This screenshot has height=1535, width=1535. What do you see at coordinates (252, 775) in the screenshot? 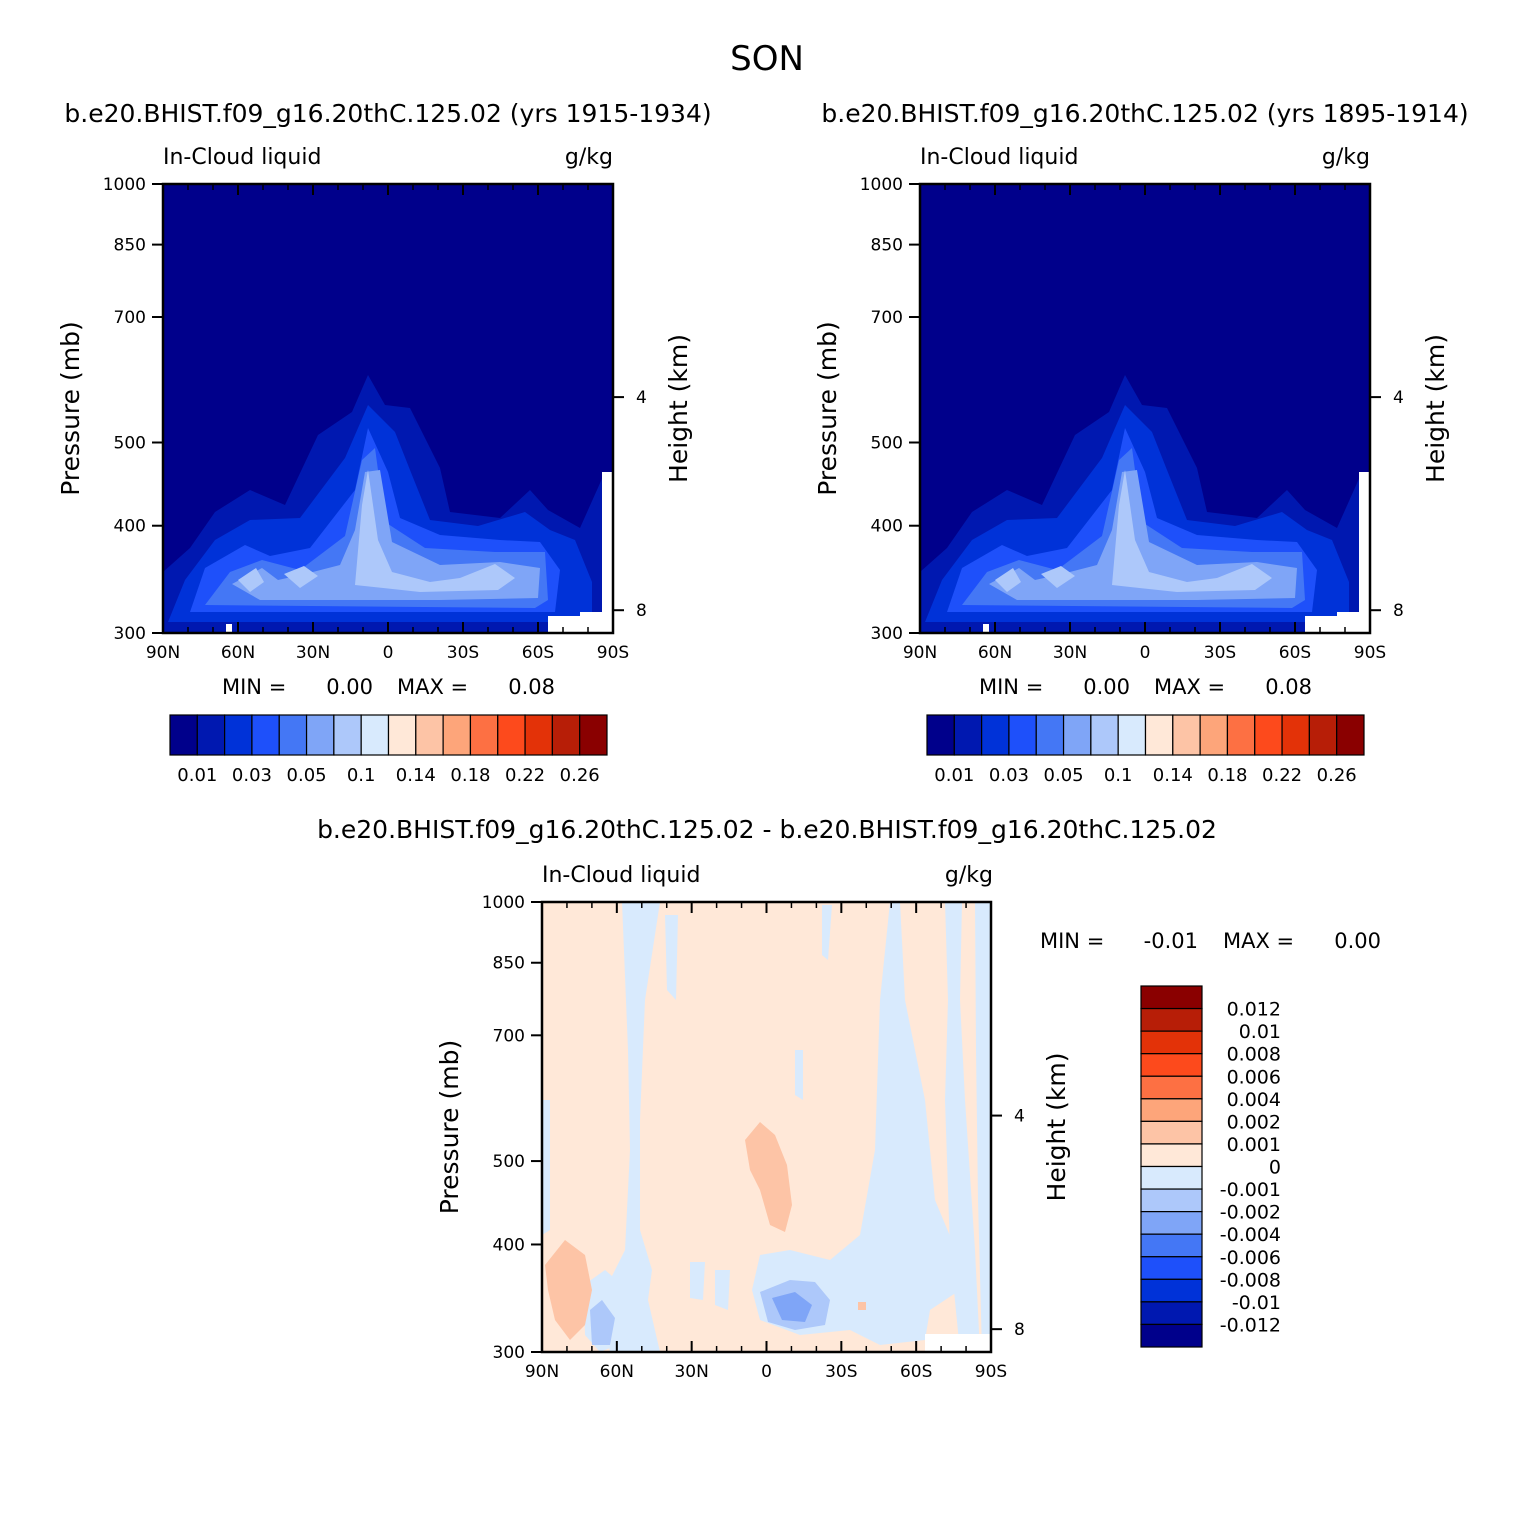
I see `colorbar-label: 0.03` at bounding box center [252, 775].